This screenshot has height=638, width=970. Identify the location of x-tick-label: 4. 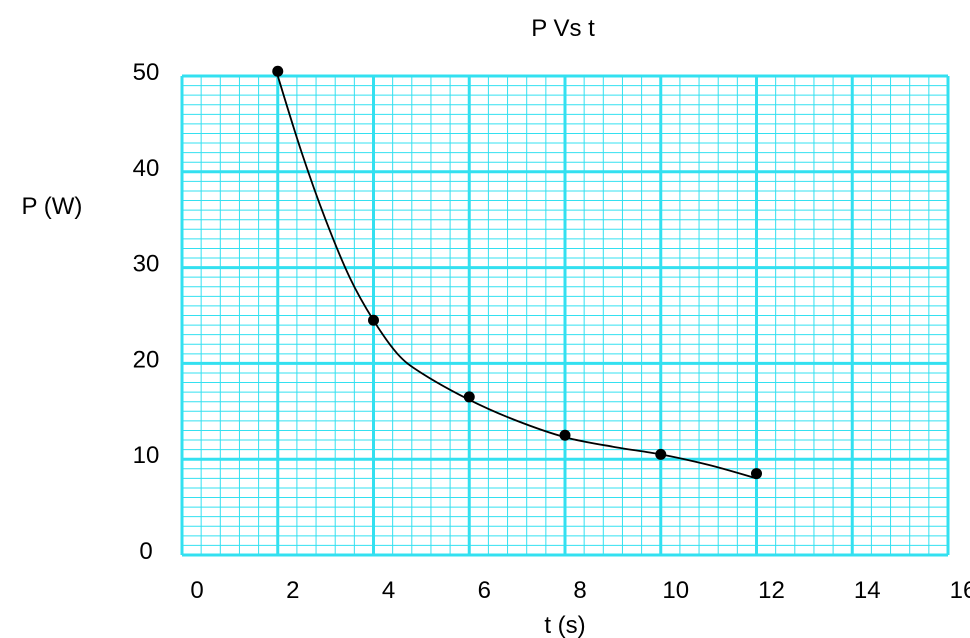
(388, 590).